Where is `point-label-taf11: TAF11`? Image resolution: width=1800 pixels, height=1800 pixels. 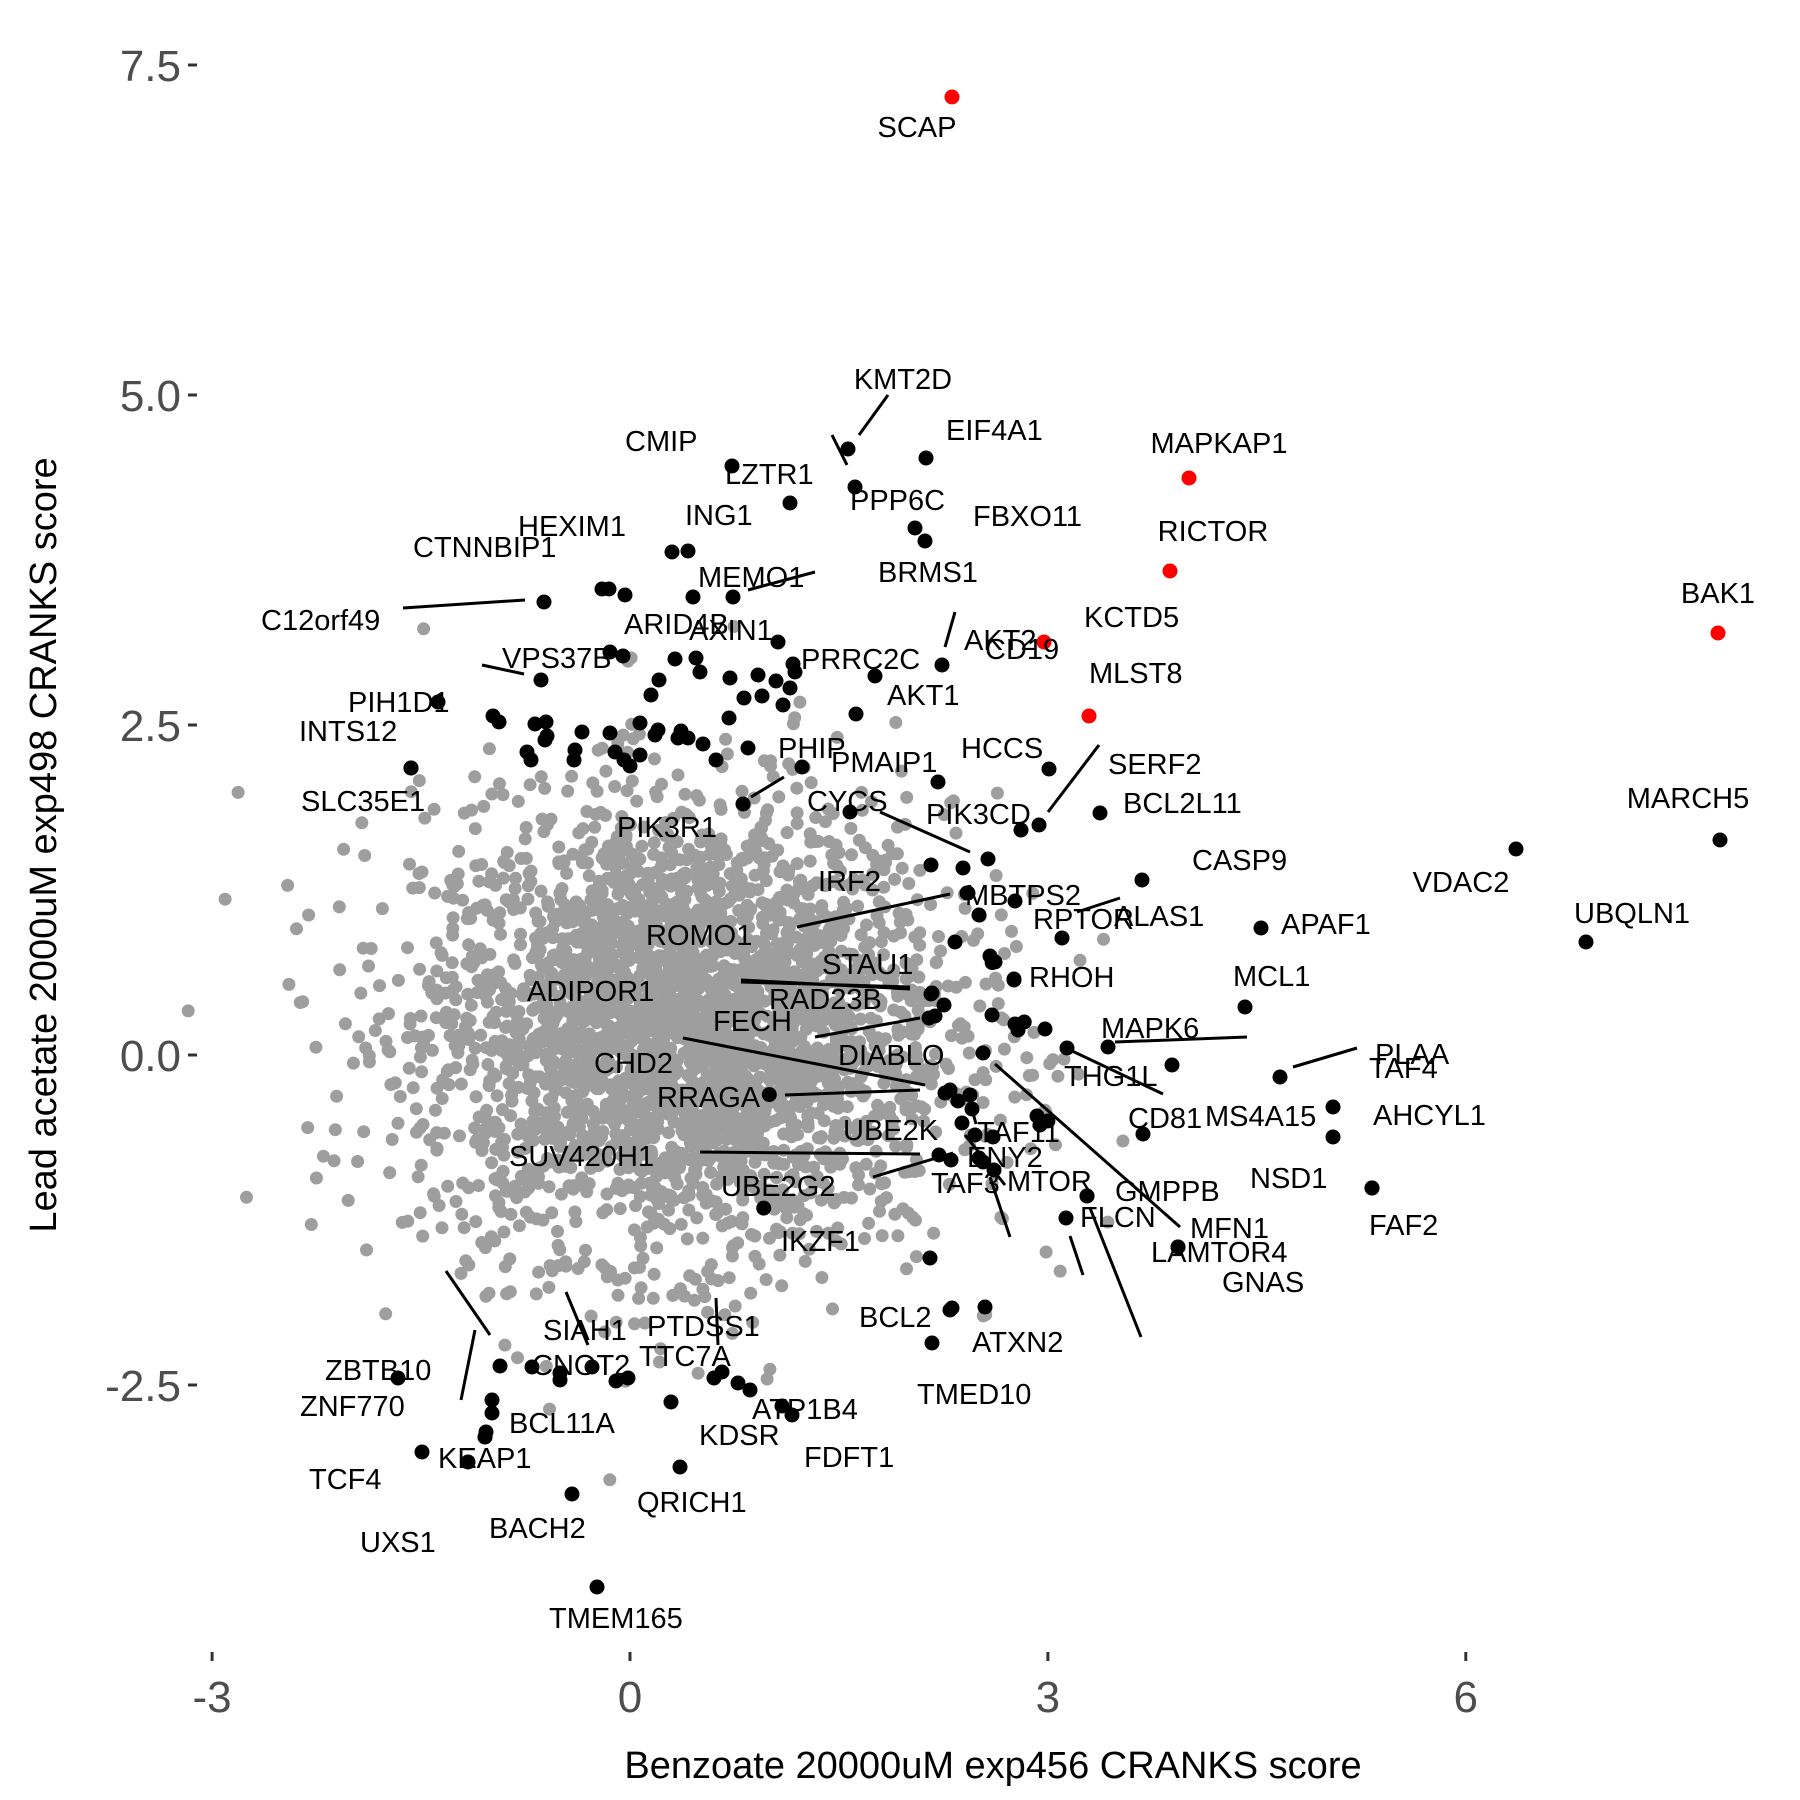 point-label-taf11: TAF11 is located at coordinates (1018, 1133).